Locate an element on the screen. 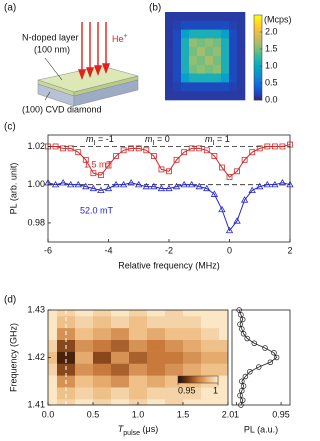 Image resolution: width=320 pixels, height=441 pixels. y-tick-label: 0.98 is located at coordinates (36, 222).